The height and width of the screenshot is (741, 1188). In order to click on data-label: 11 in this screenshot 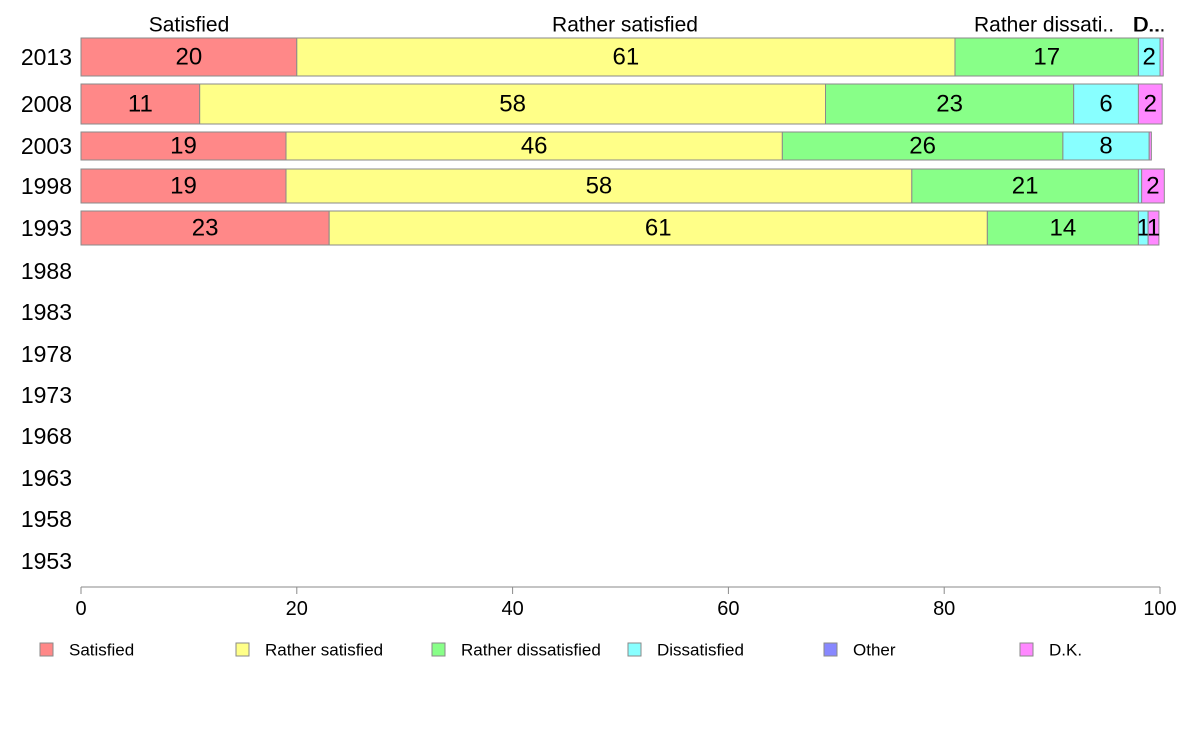, I will do `click(140, 104)`.